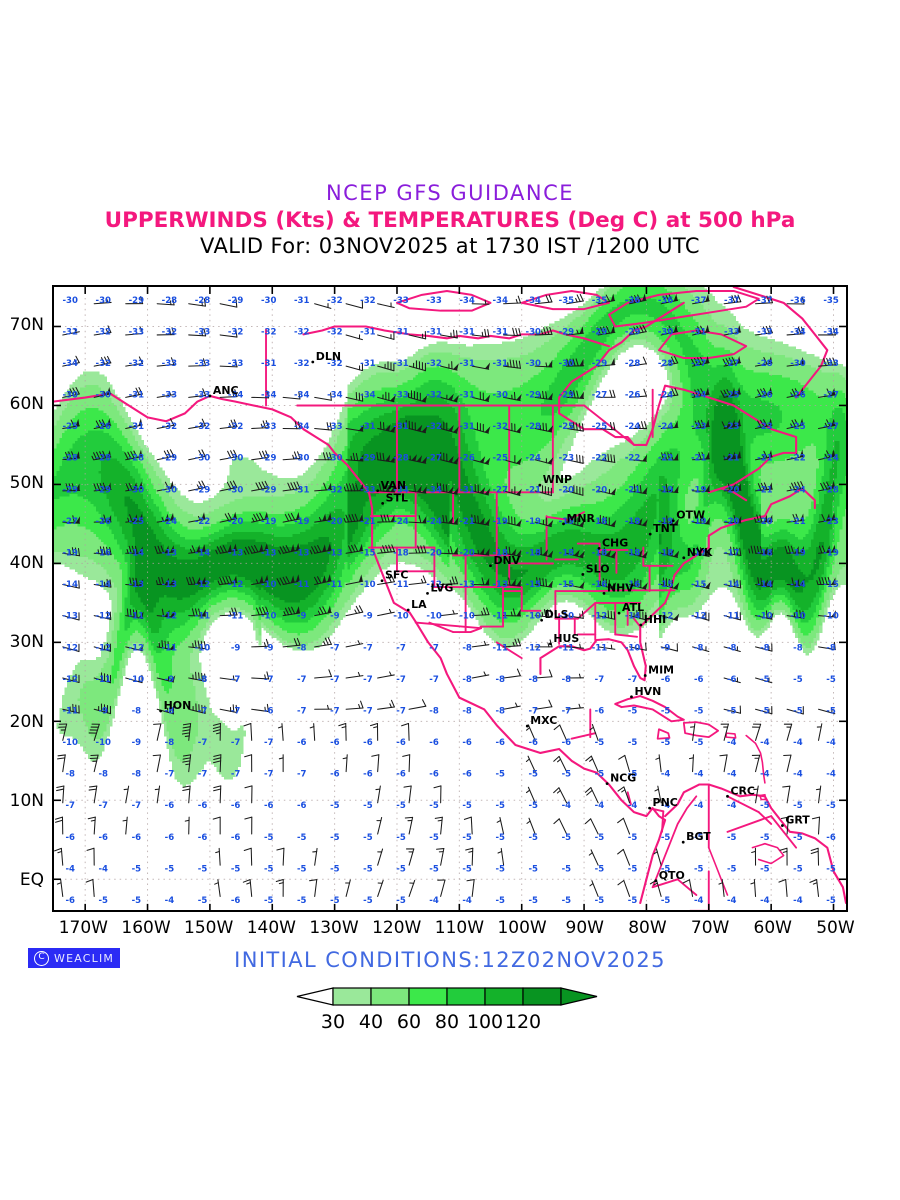 This screenshot has height=1200, width=900. I want to click on y-axis-label: 40N, so click(22, 563).